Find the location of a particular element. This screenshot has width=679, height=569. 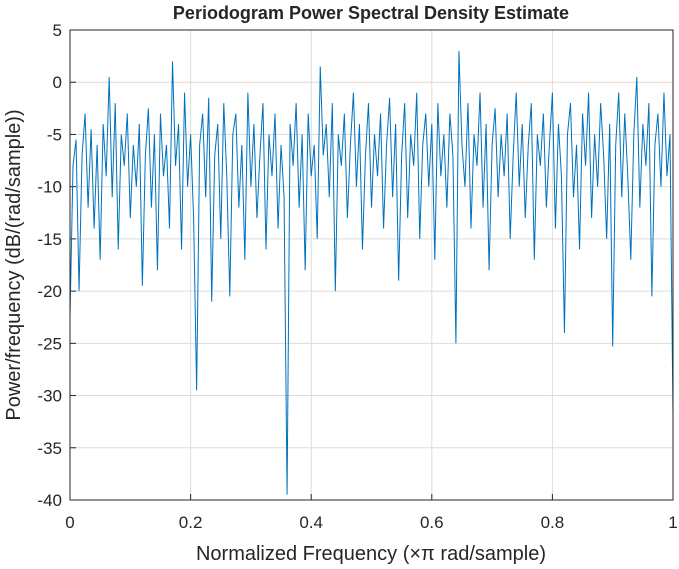

y-tick-label: 0 is located at coordinates (57, 82).